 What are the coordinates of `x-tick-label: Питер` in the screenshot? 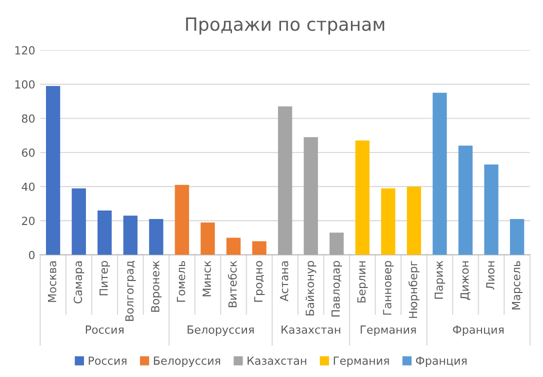 It's located at (105, 278).